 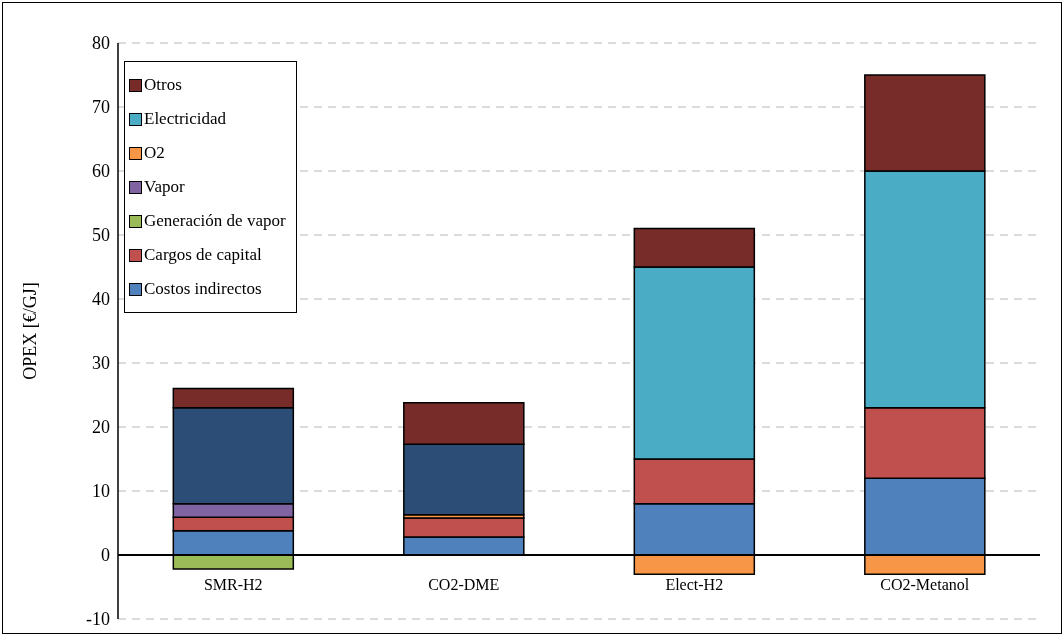 What do you see at coordinates (925, 584) in the screenshot?
I see `x-tick-label: CO2-Metanol` at bounding box center [925, 584].